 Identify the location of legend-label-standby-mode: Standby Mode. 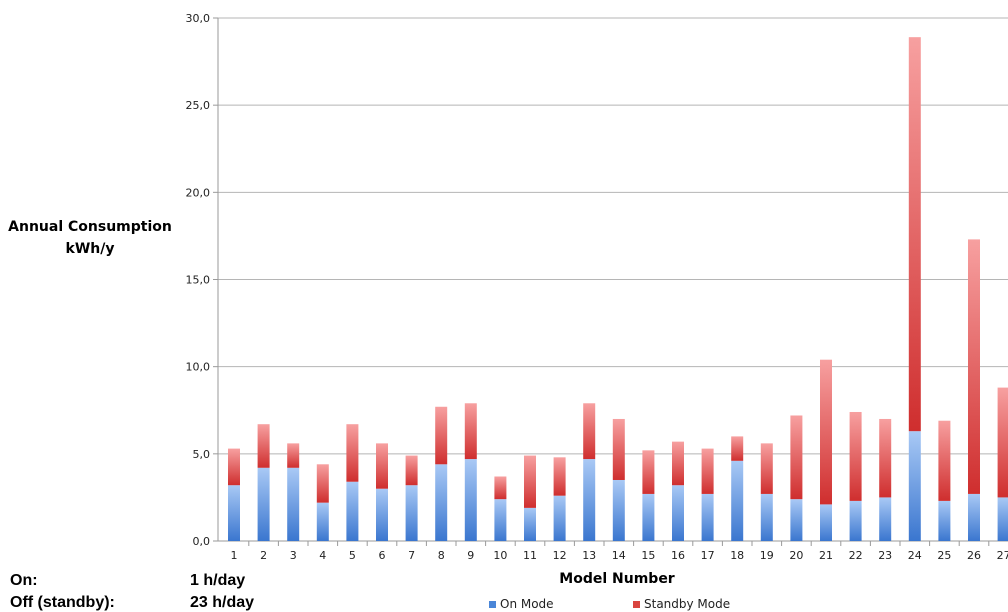
(687, 604).